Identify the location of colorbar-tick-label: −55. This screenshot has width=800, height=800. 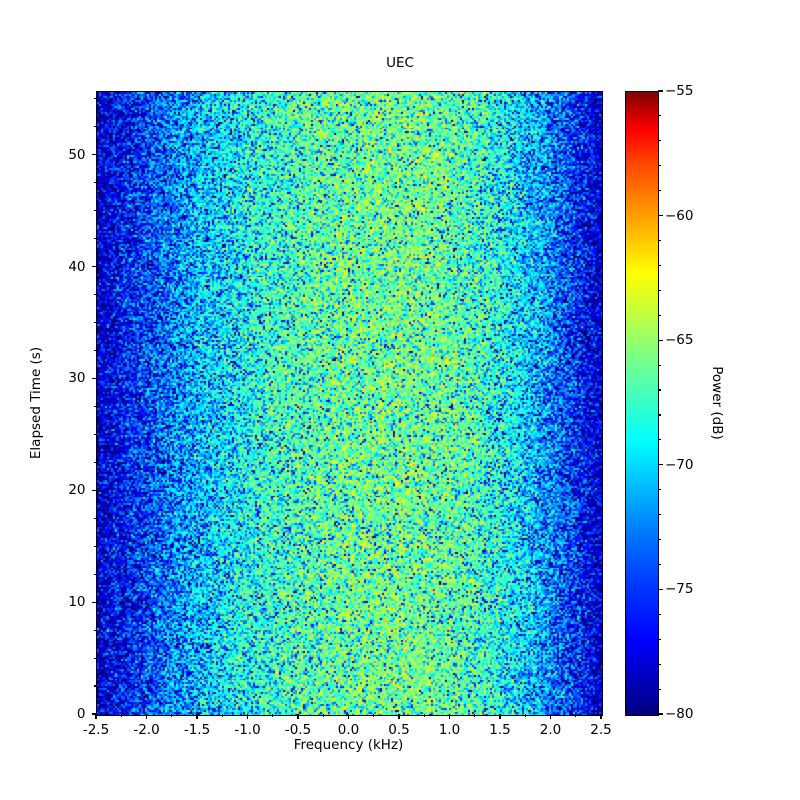
(679, 91).